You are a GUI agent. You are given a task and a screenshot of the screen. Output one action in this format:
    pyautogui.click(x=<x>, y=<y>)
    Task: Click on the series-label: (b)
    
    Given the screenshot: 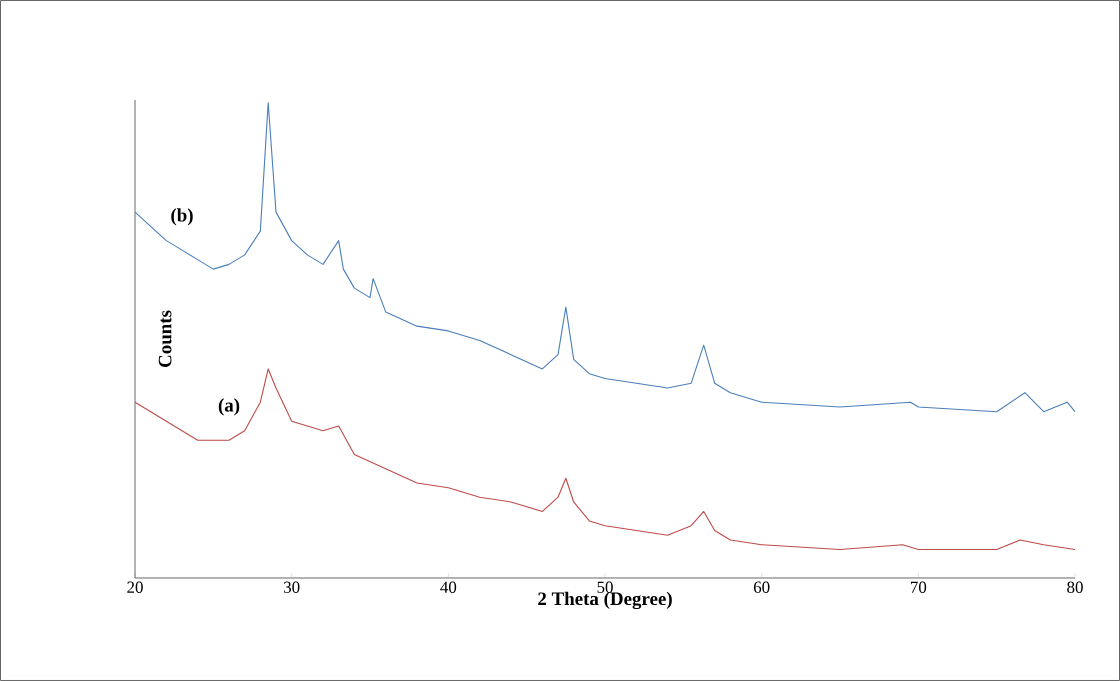 What is the action you would take?
    pyautogui.click(x=182, y=217)
    